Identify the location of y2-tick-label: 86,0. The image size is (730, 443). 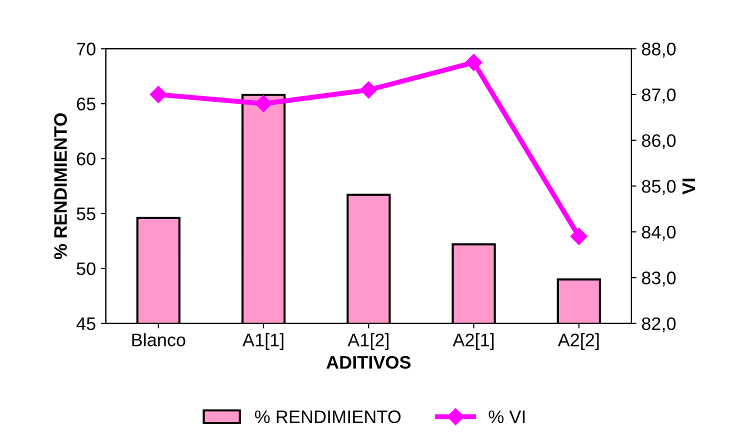
(659, 142).